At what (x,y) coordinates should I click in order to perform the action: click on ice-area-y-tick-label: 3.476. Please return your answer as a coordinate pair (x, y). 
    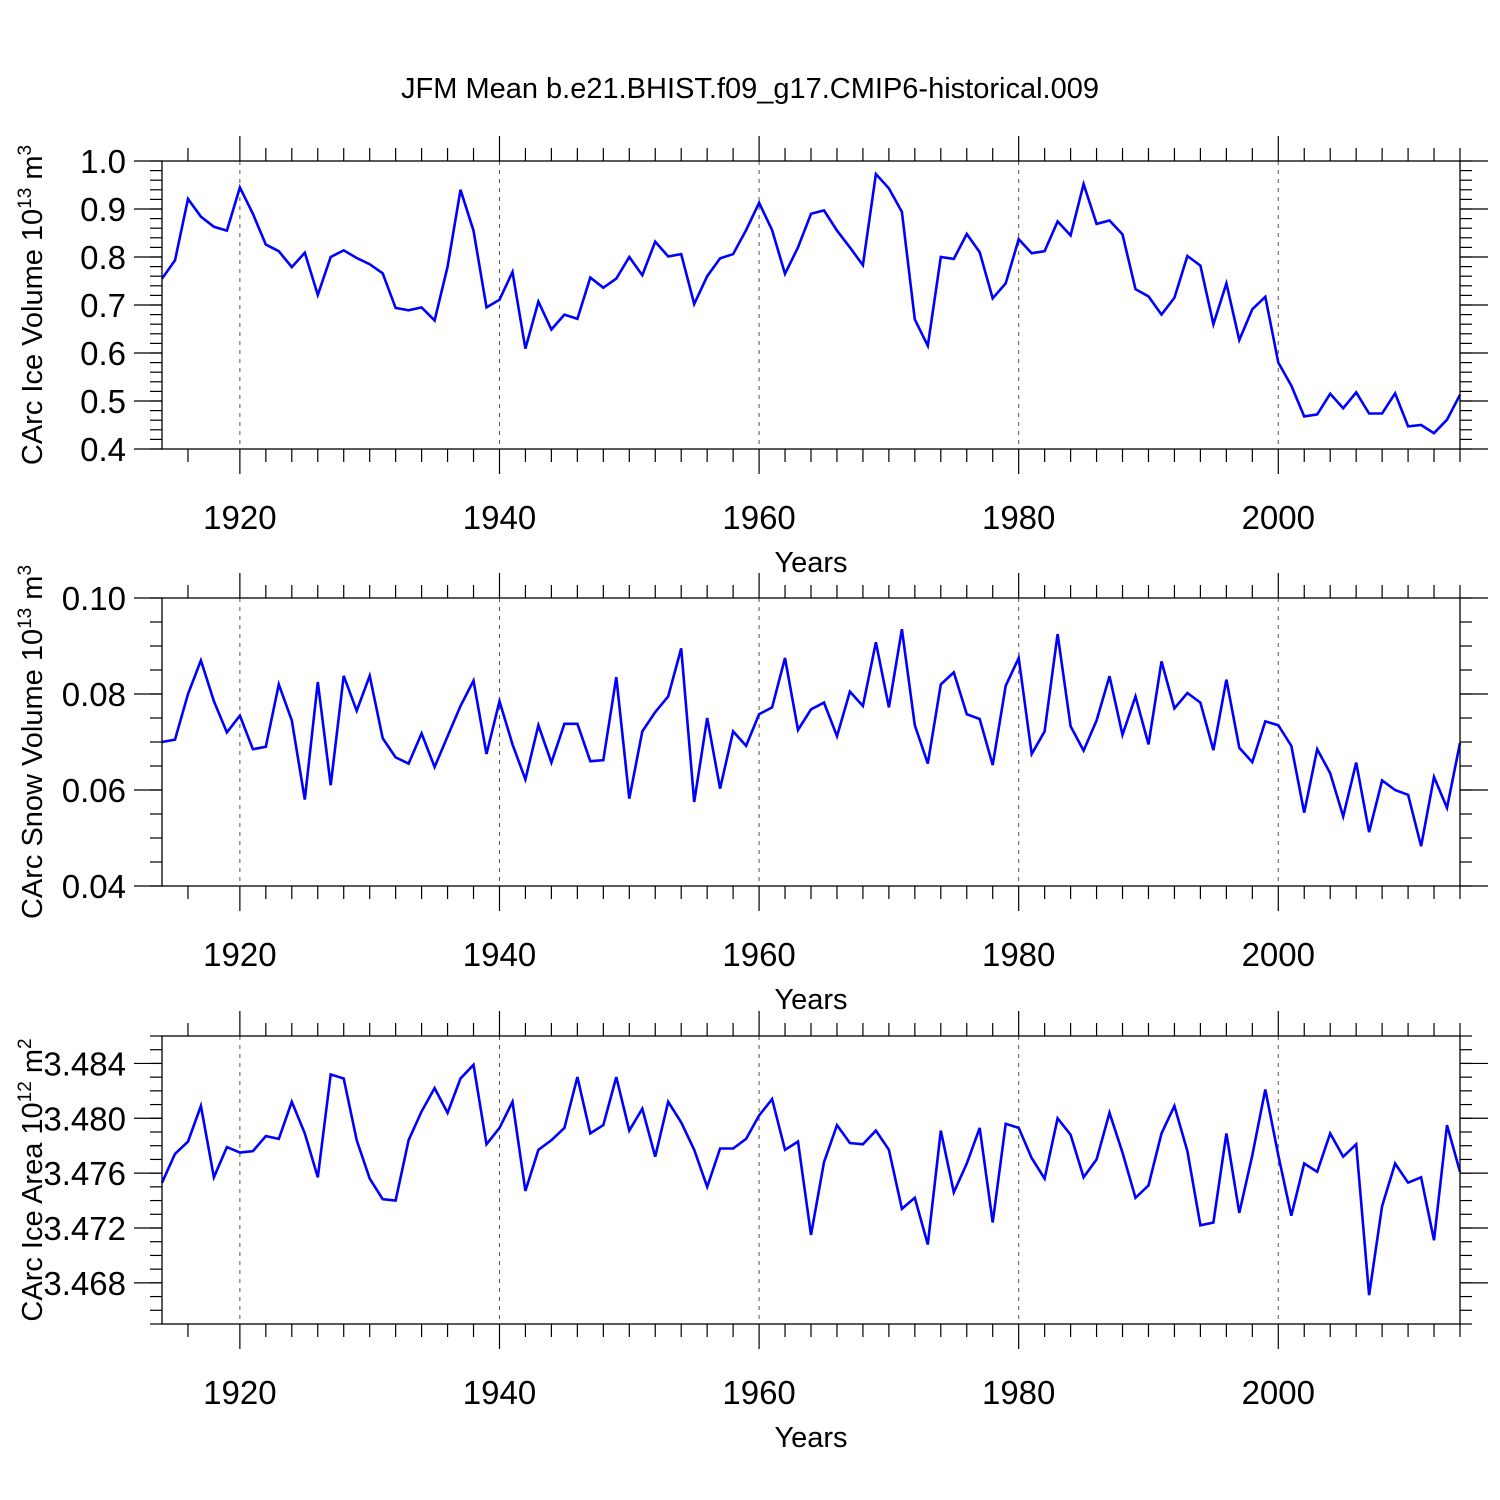
    Looking at the image, I should click on (84, 1173).